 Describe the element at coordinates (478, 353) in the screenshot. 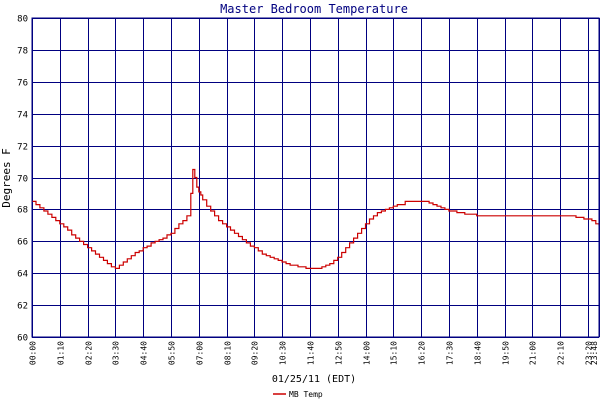

I see `x-tick-label-16: 18:40` at that location.